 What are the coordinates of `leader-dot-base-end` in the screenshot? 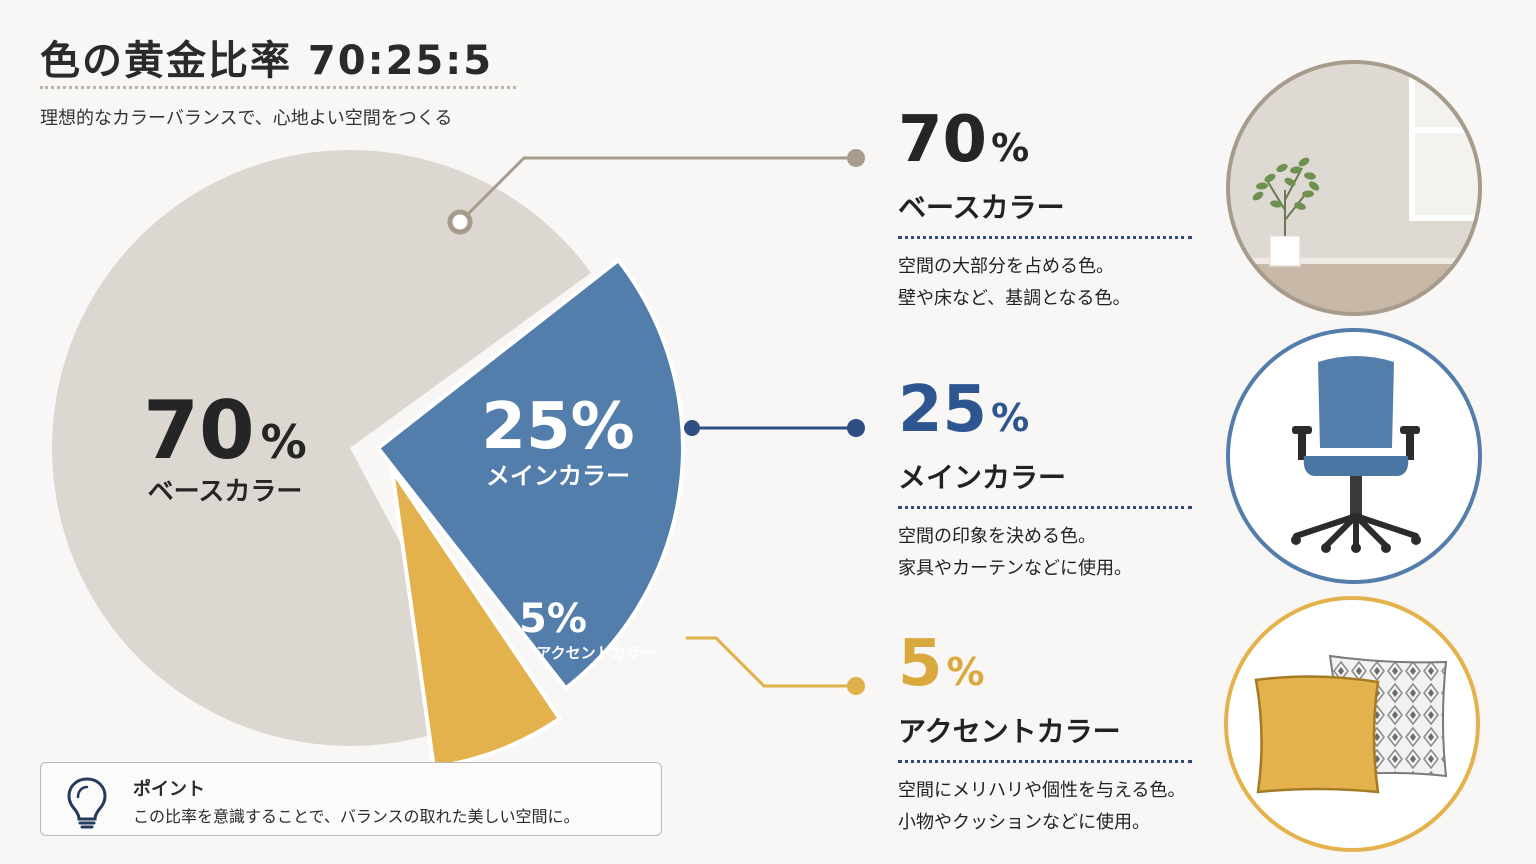 It's located at (856, 158).